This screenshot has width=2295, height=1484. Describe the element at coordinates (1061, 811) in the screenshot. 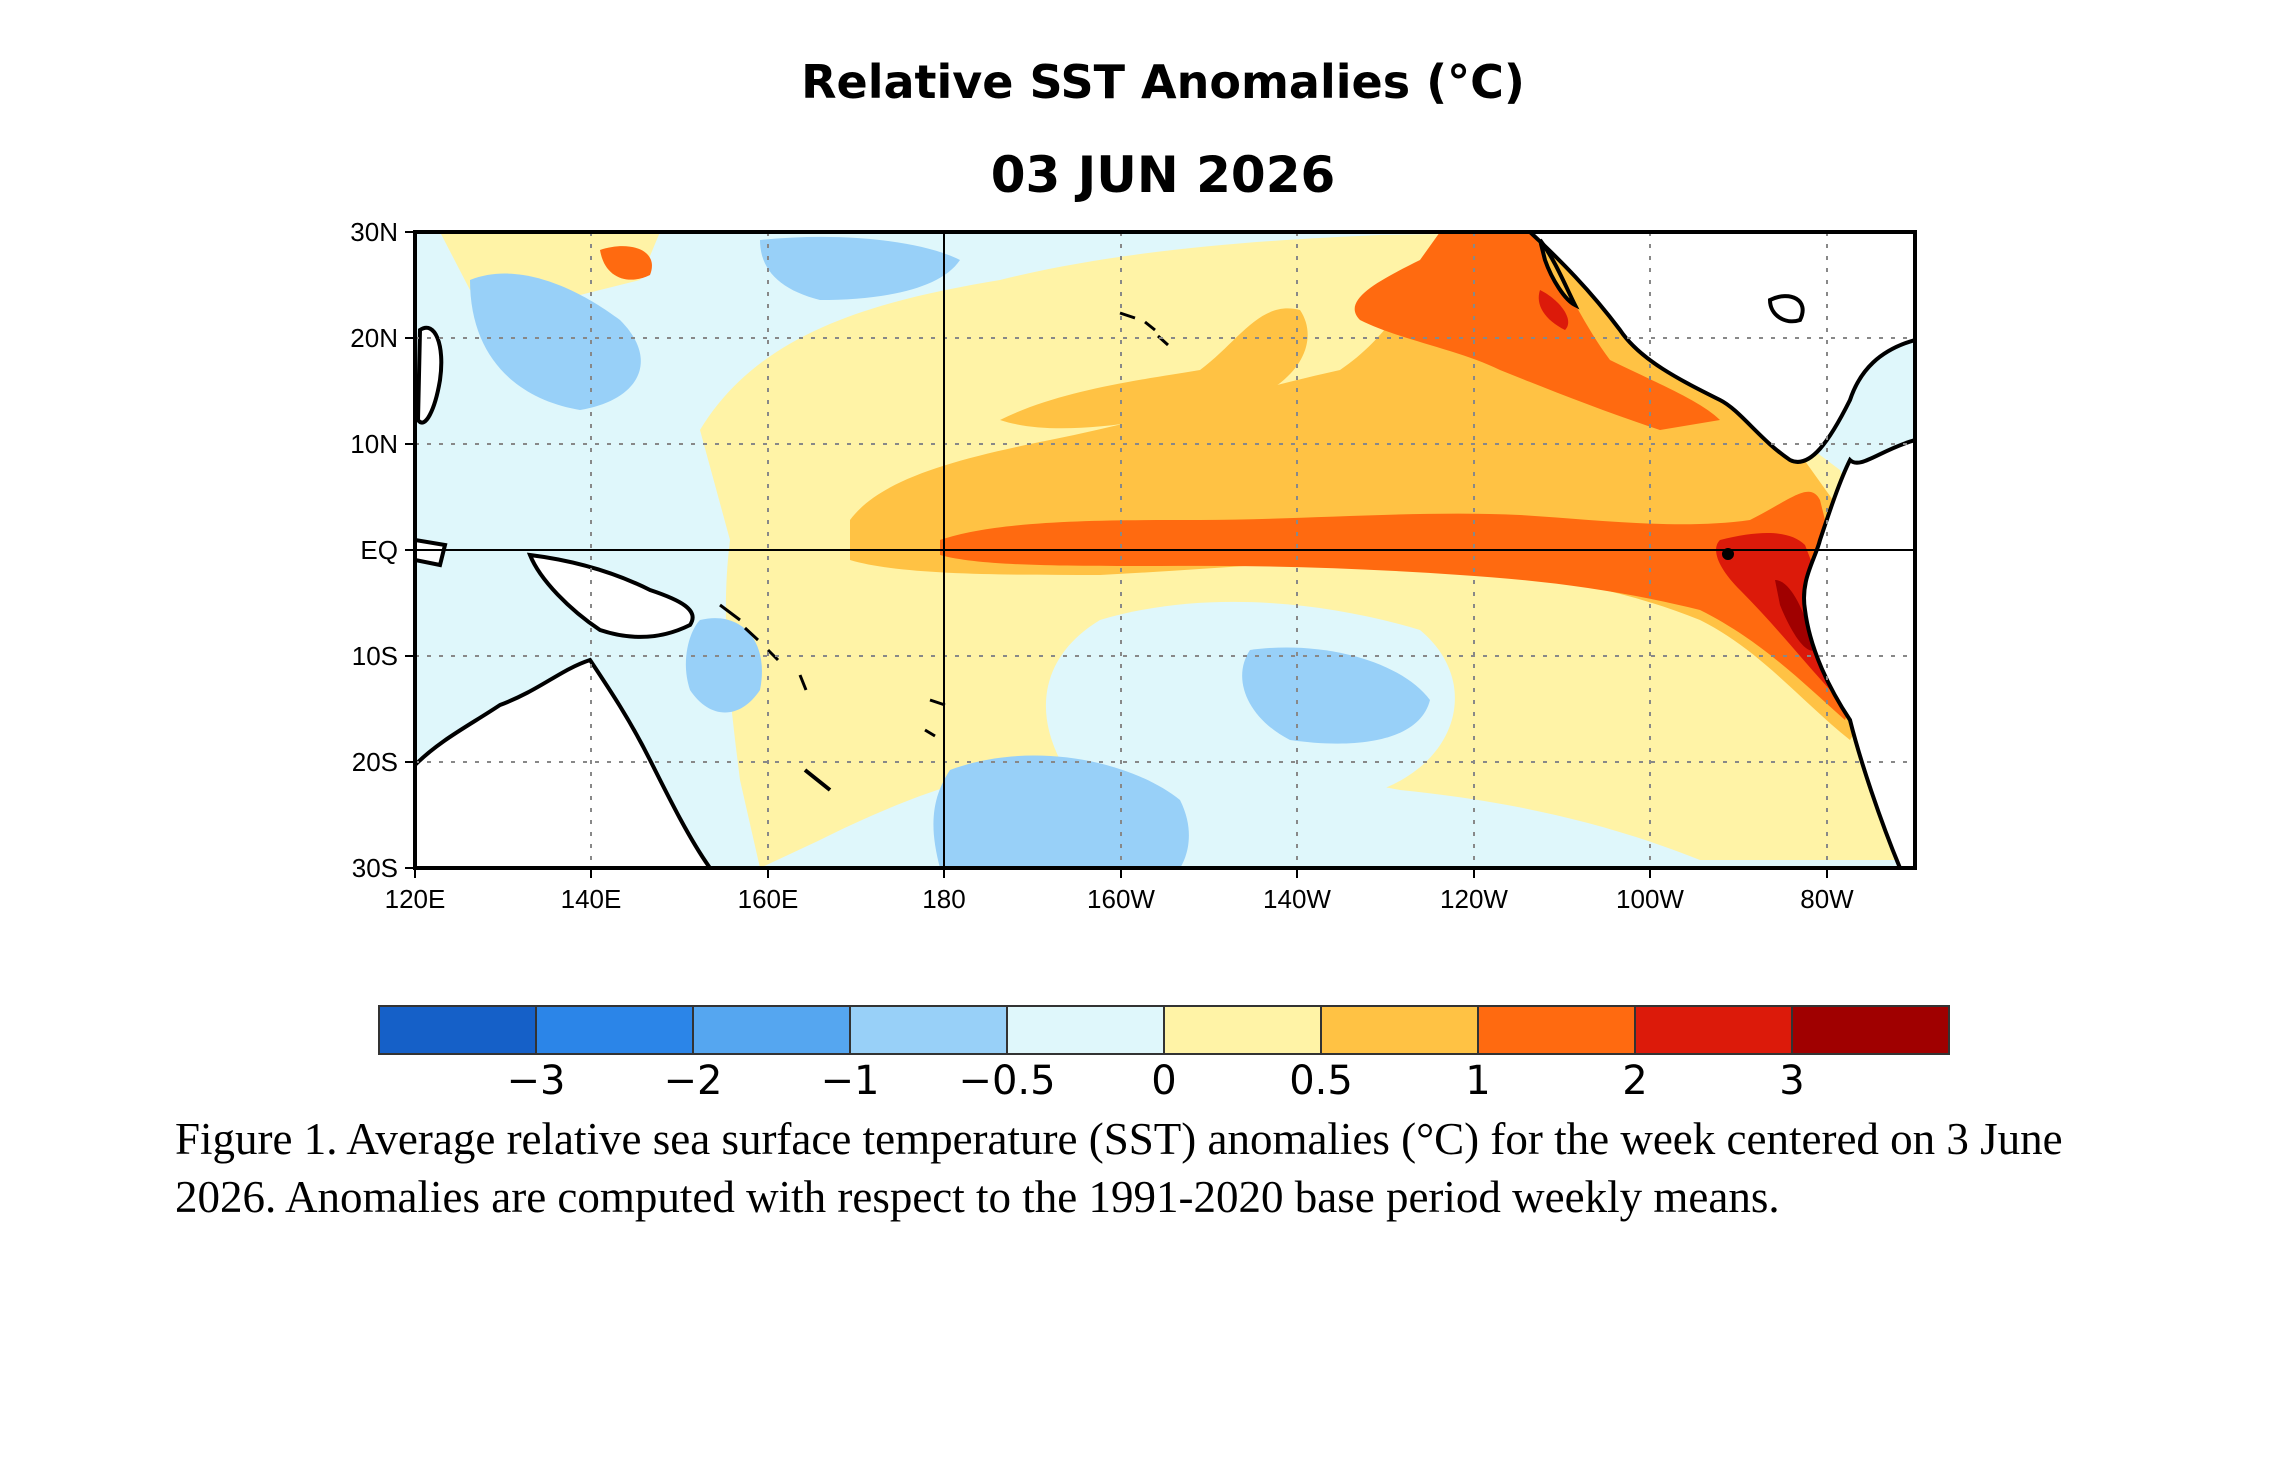

I see `anomaly-region-blue-southwest` at that location.